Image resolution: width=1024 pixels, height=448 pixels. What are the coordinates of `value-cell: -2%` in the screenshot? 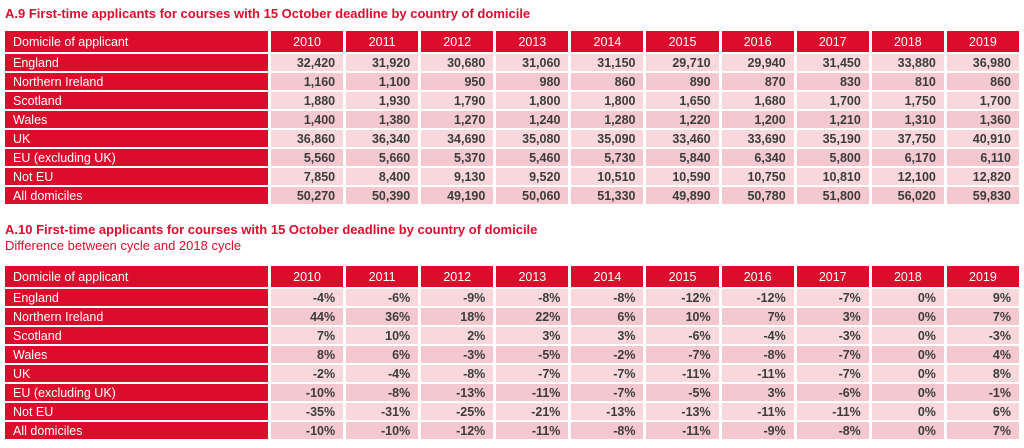 It's located at (607, 354).